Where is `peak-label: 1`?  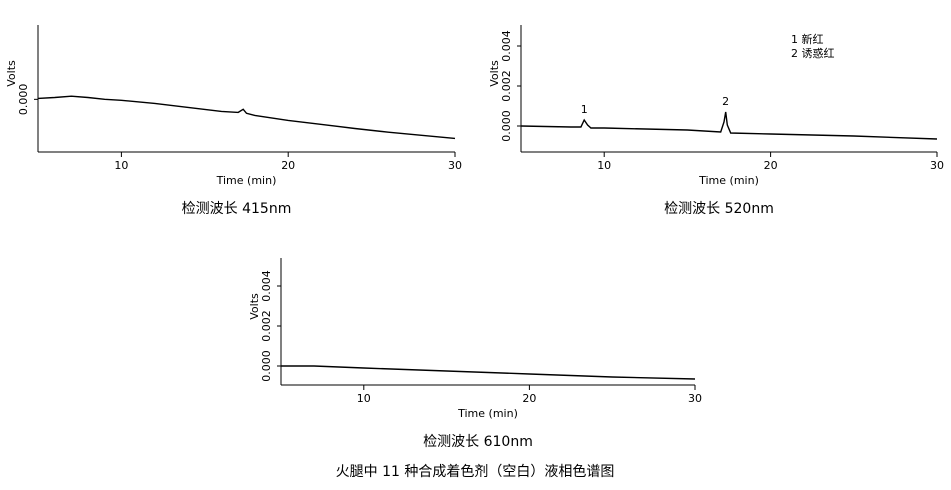
peak-label: 1 is located at coordinates (584, 109).